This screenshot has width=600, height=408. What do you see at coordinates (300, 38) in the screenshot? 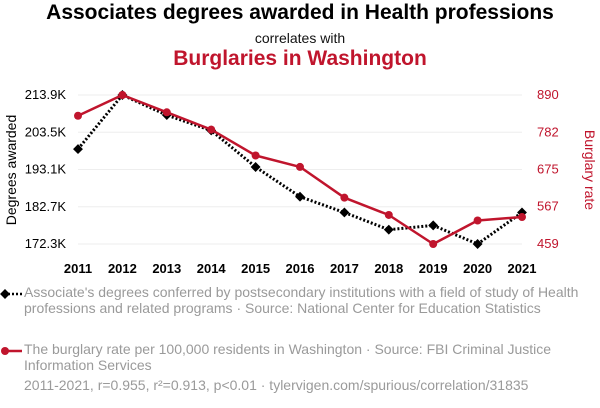
I see `chart-connector-text: correlates with` at bounding box center [300, 38].